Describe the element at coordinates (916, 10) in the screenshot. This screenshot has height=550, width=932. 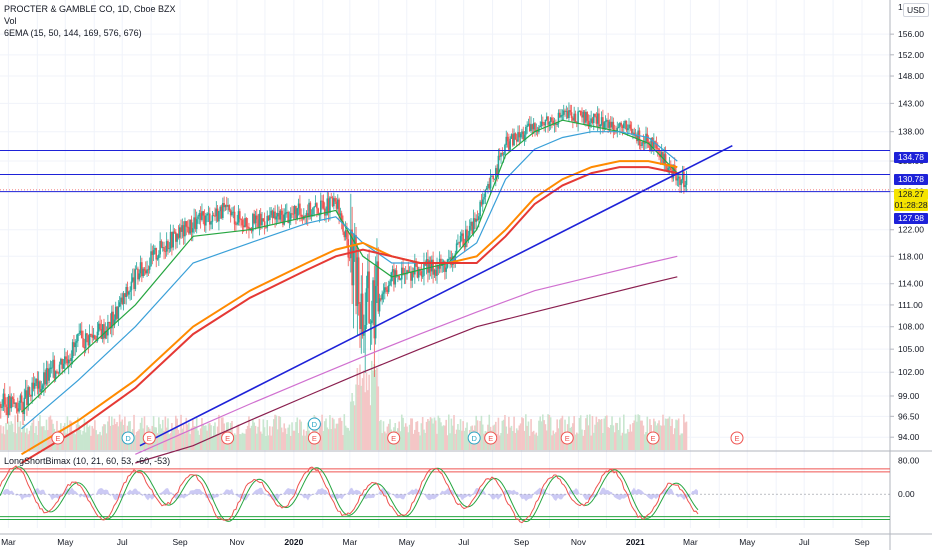
I see `currency-badge: USD` at that location.